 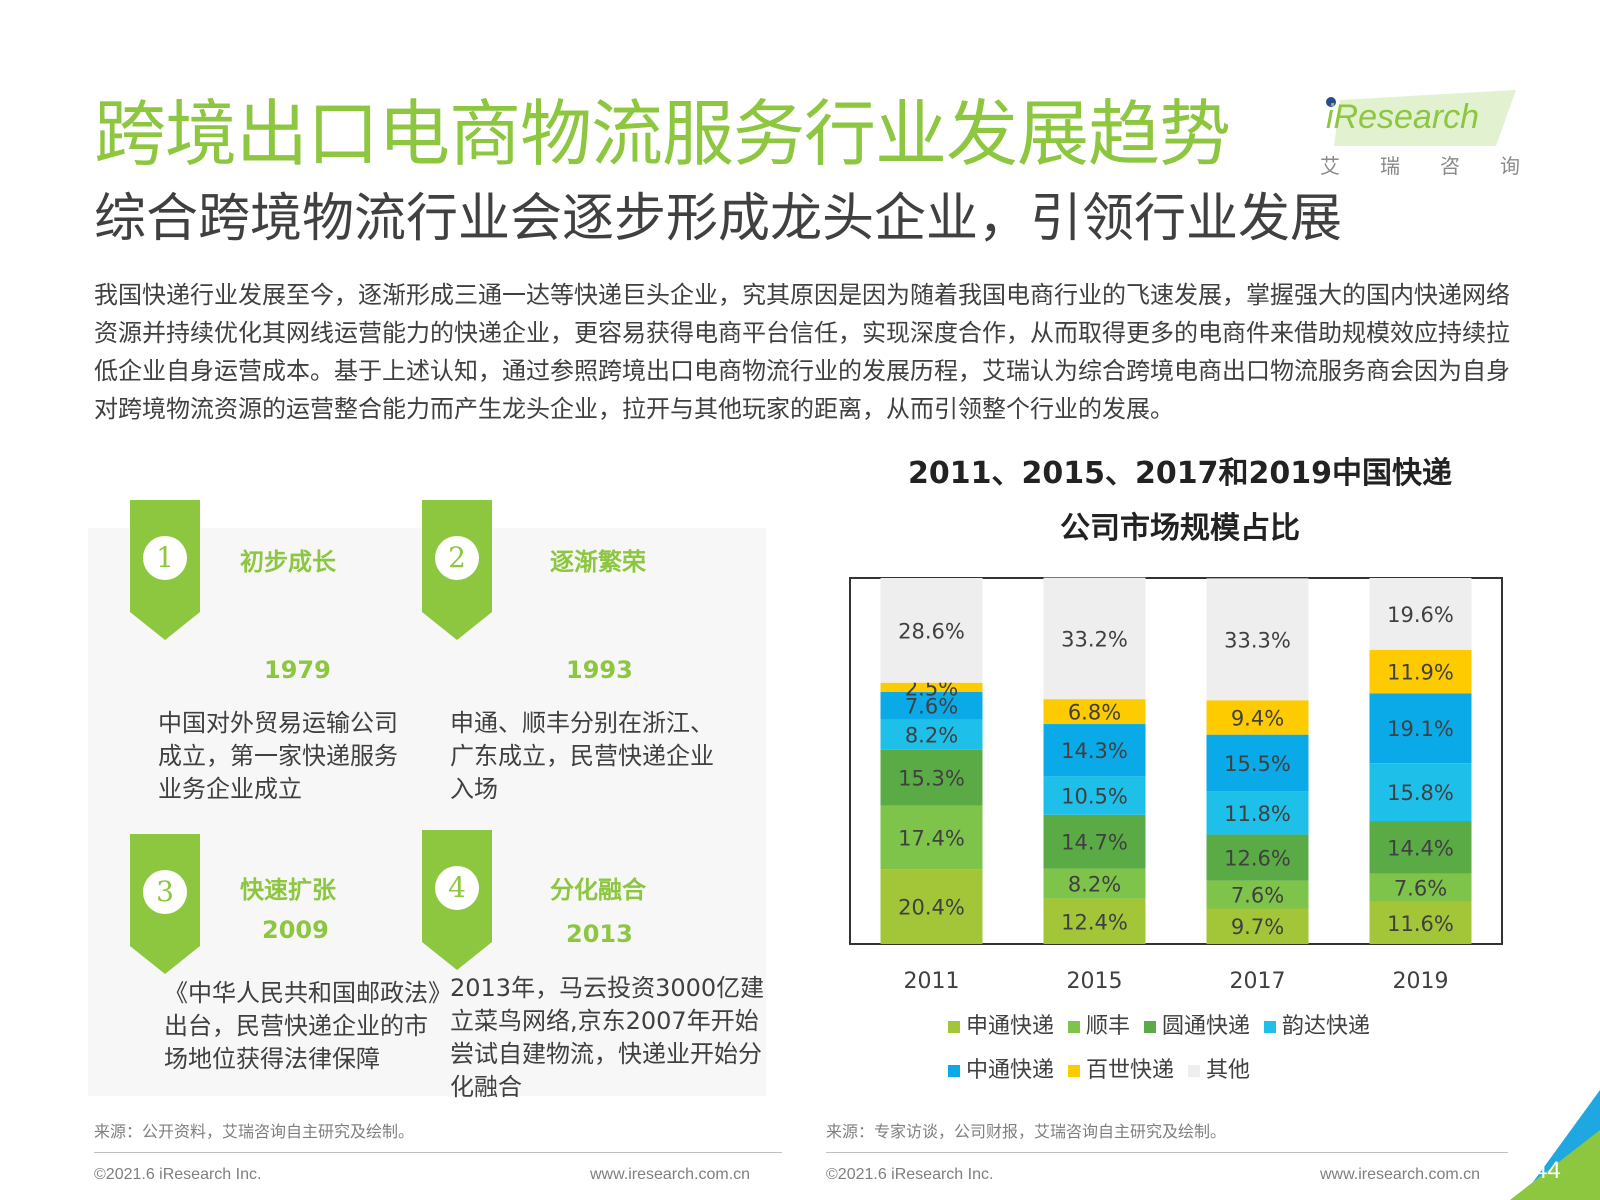 I want to click on bar-segment-2019-百世快递, so click(x=1420, y=671).